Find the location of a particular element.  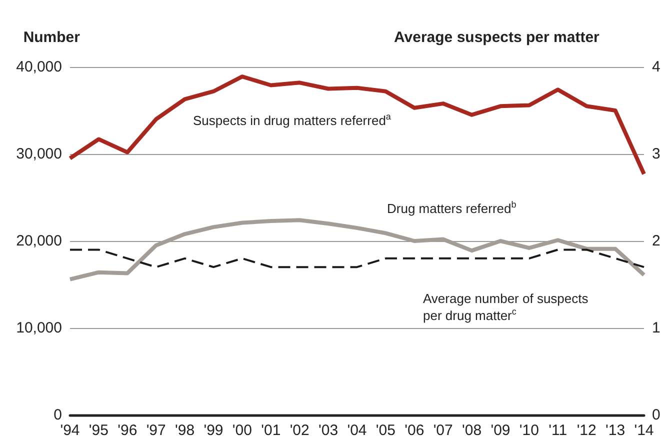

x-tick-label: '13 is located at coordinates (616, 430).